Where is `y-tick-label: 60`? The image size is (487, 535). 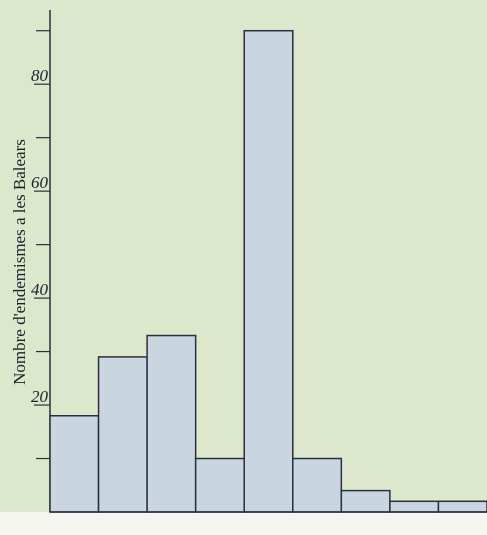 y-tick-label: 60 is located at coordinates (40, 182).